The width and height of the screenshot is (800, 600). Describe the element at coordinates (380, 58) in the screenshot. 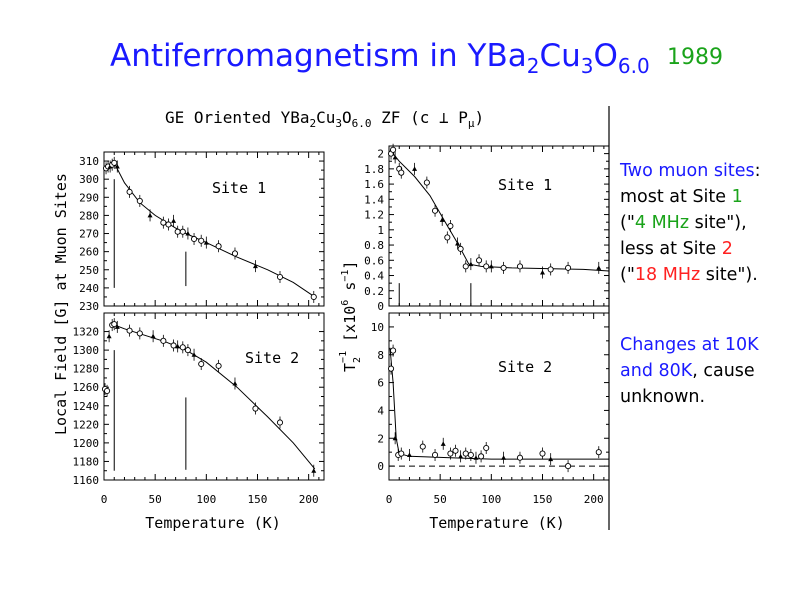

I see `slide-title: Antiferromagnetism in YBa2Cu3O6.0` at that location.